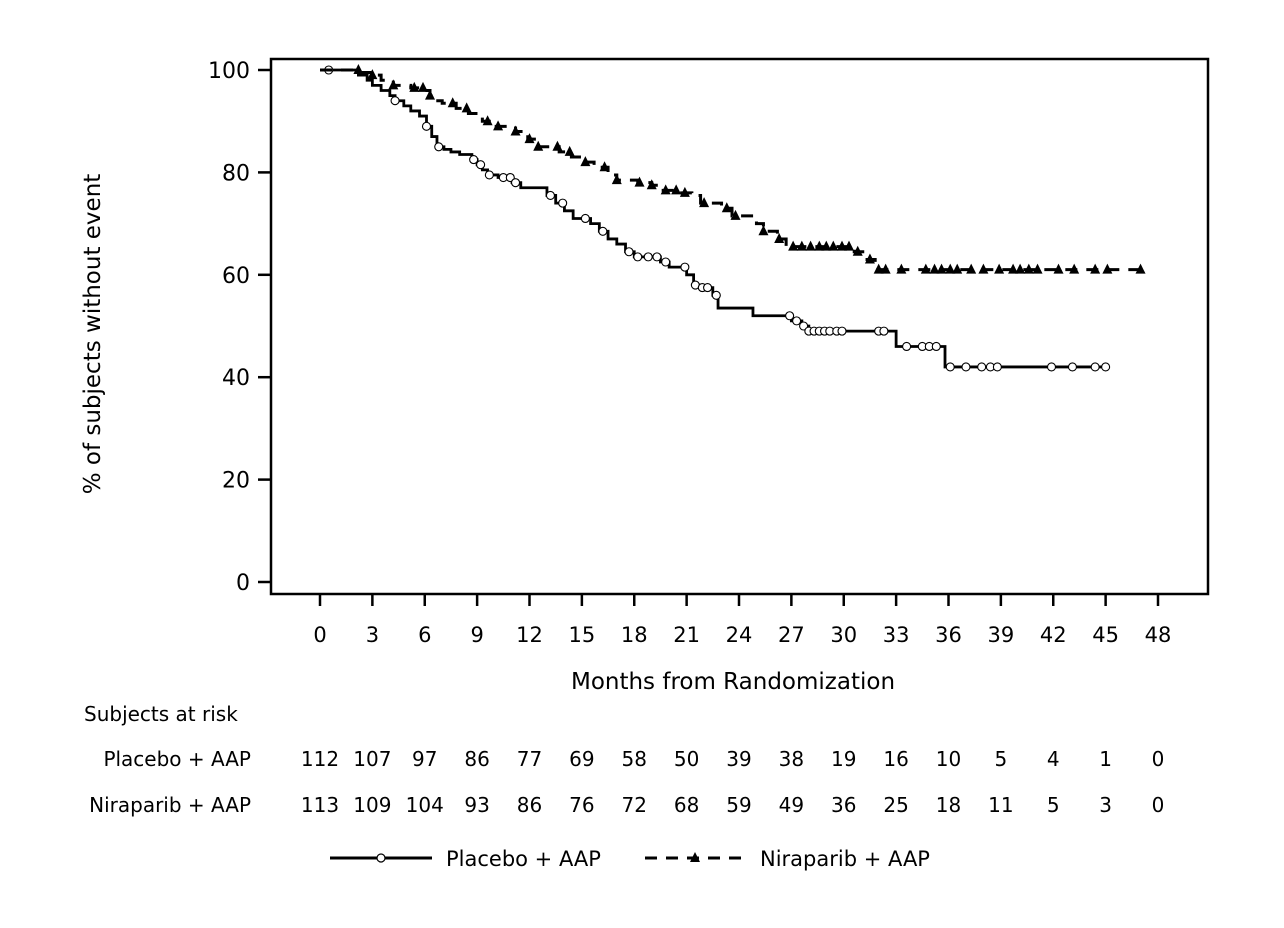 Image resolution: width=1284 pixels, height=928 pixels. Describe the element at coordinates (738, 805) in the screenshot. I see `at-risk-niraparib: 59` at that location.